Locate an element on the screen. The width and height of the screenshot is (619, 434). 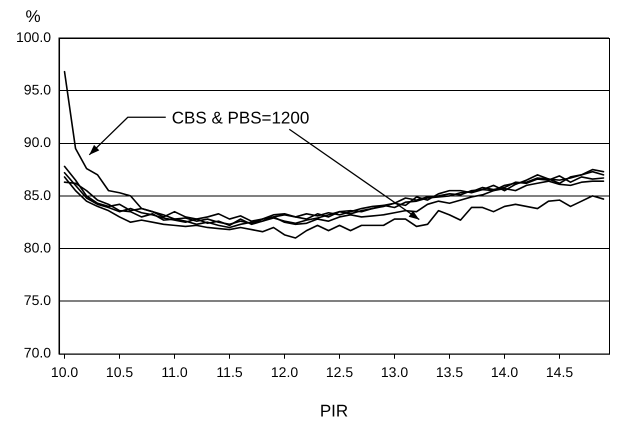
y-tick-label: 90.0 is located at coordinates (38, 142).